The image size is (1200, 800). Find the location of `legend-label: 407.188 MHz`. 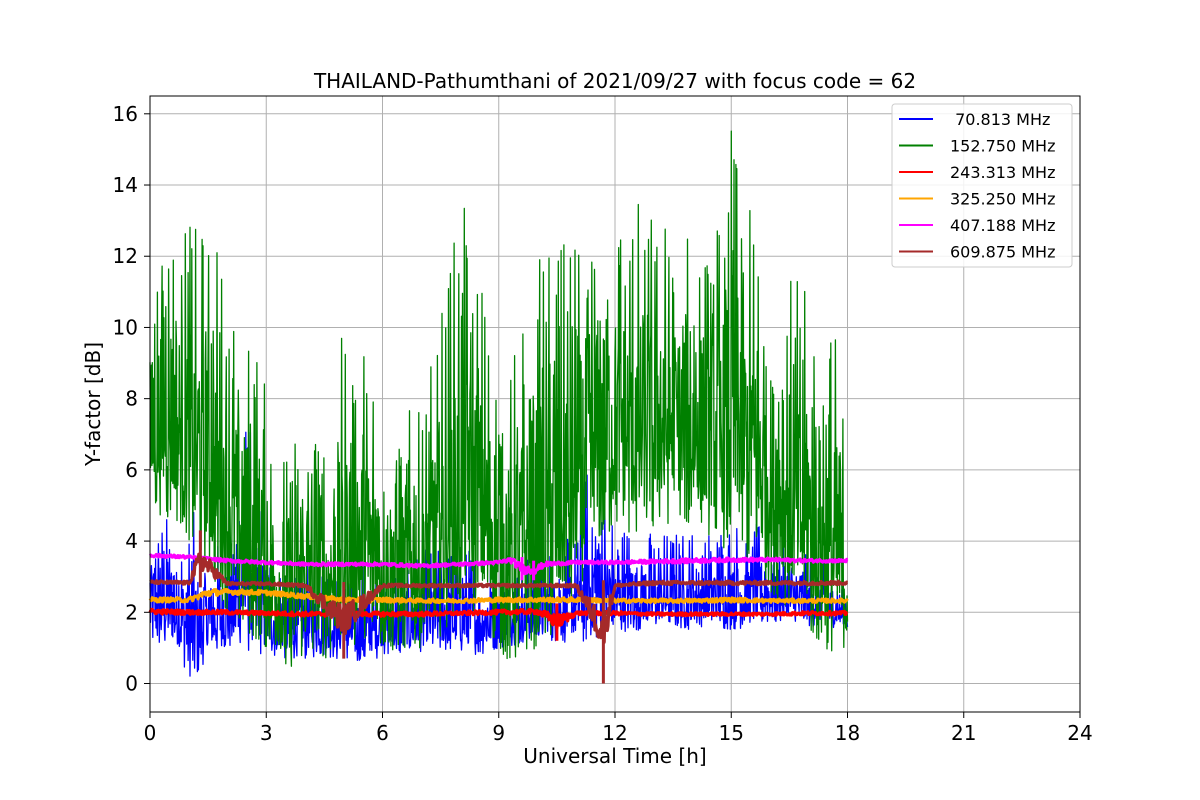

legend-label: 407.188 MHz is located at coordinates (1002, 225).